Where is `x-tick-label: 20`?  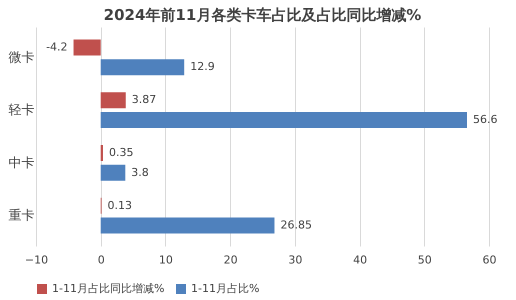 x-tick-label: 20 is located at coordinates (231, 260).